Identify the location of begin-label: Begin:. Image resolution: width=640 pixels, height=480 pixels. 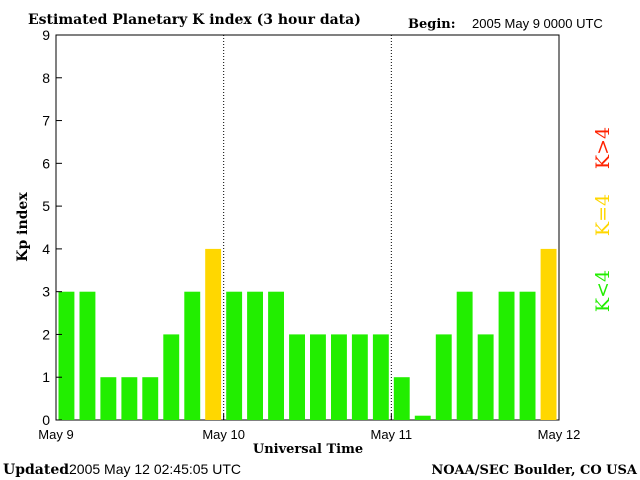
(432, 24).